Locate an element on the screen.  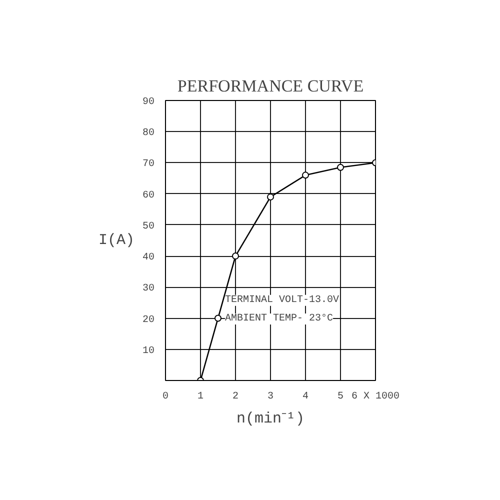
annotation: TERMINAL VOLT-13.0V is located at coordinates (282, 300).